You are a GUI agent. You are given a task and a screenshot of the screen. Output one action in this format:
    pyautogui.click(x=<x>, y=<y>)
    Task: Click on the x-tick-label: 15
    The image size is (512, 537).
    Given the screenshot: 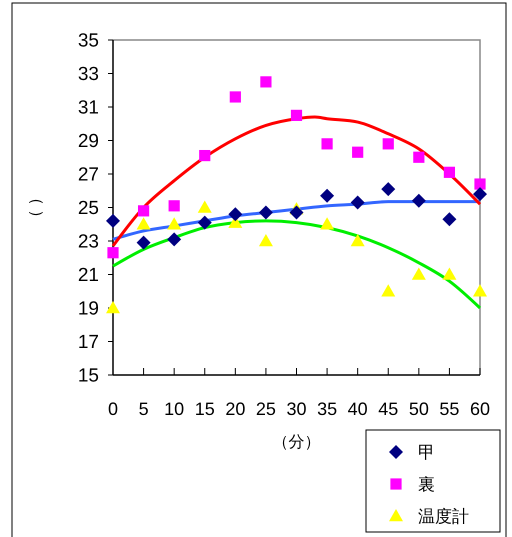 What is the action you would take?
    pyautogui.click(x=204, y=409)
    